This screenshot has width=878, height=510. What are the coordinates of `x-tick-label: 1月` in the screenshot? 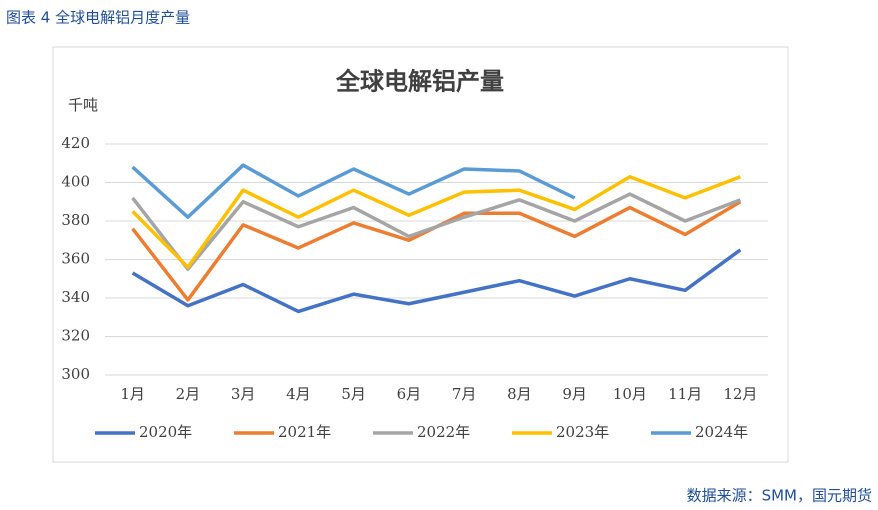 It's located at (132, 394).